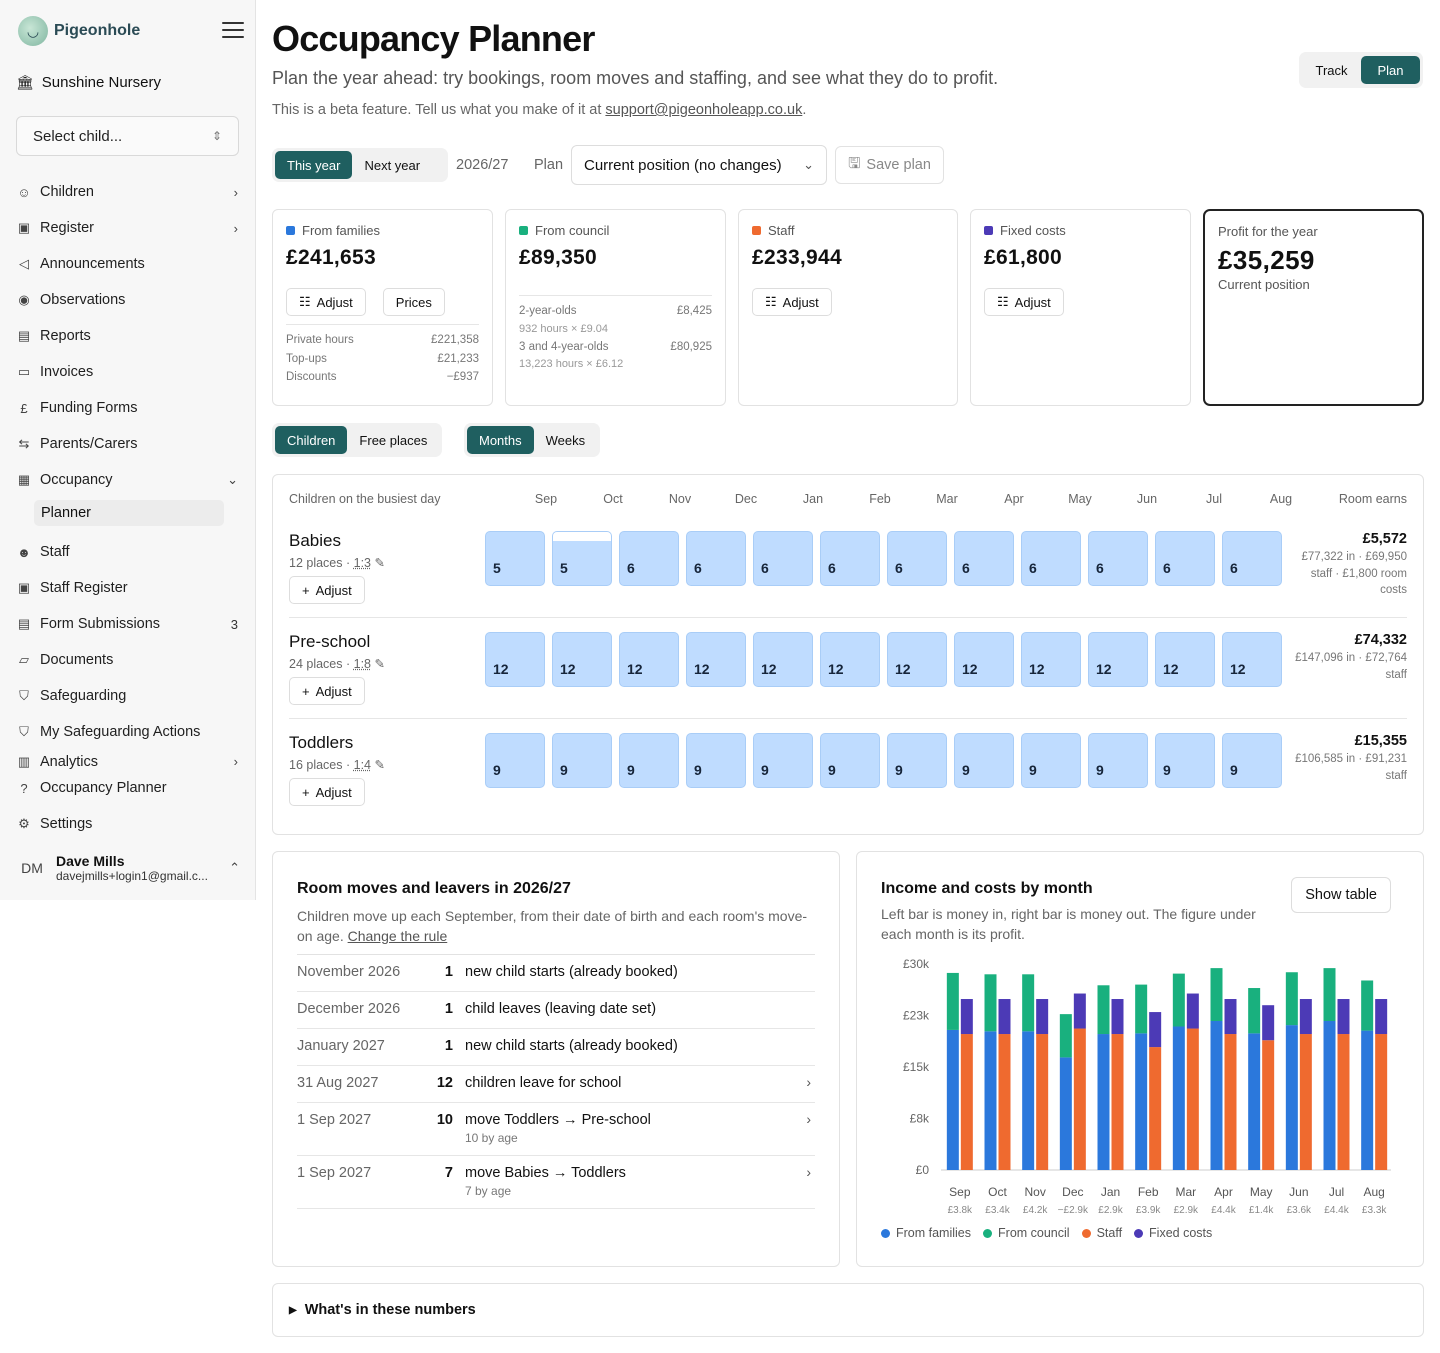  What do you see at coordinates (808, 1082) in the screenshot?
I see `chevron-right-icon: ›` at bounding box center [808, 1082].